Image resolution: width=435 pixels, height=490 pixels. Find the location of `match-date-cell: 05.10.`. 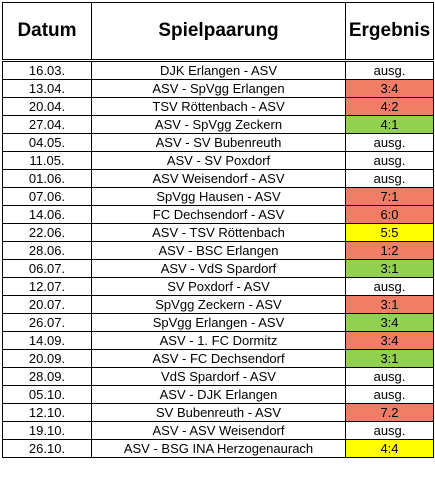

match-date-cell: 05.10. is located at coordinates (47, 394).